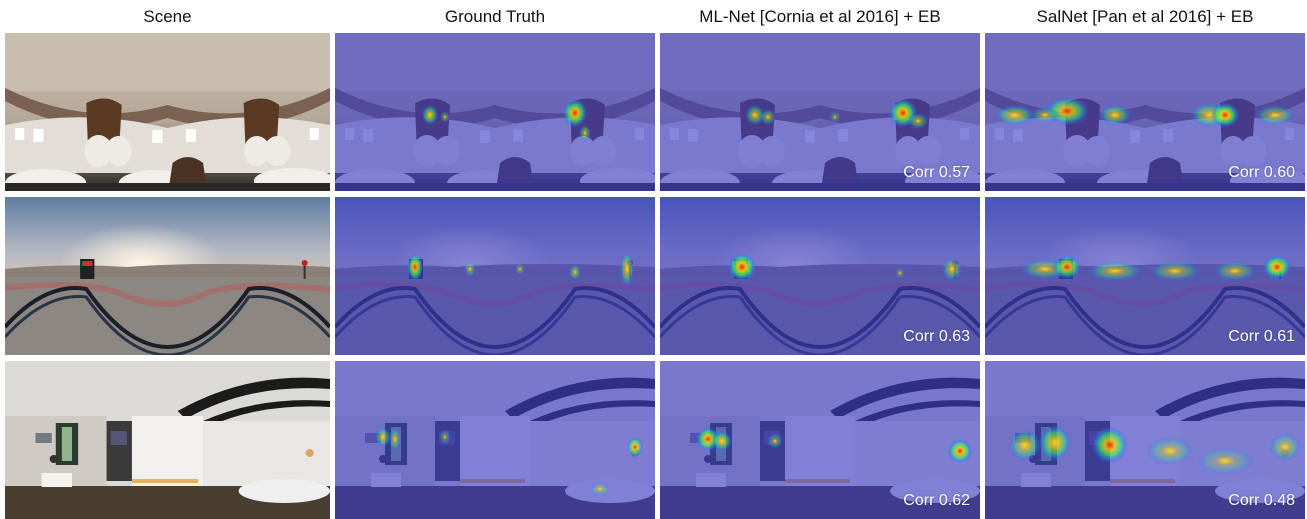 The height and width of the screenshot is (519, 1307). I want to click on col-header-ground-truth: Ground Truth, so click(495, 16).